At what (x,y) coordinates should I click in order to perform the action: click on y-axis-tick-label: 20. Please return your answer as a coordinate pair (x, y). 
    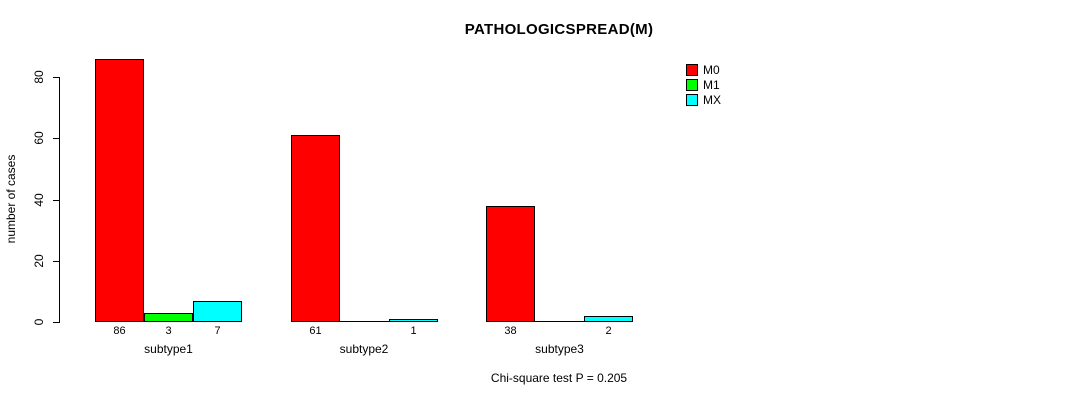
    Looking at the image, I should click on (39, 261).